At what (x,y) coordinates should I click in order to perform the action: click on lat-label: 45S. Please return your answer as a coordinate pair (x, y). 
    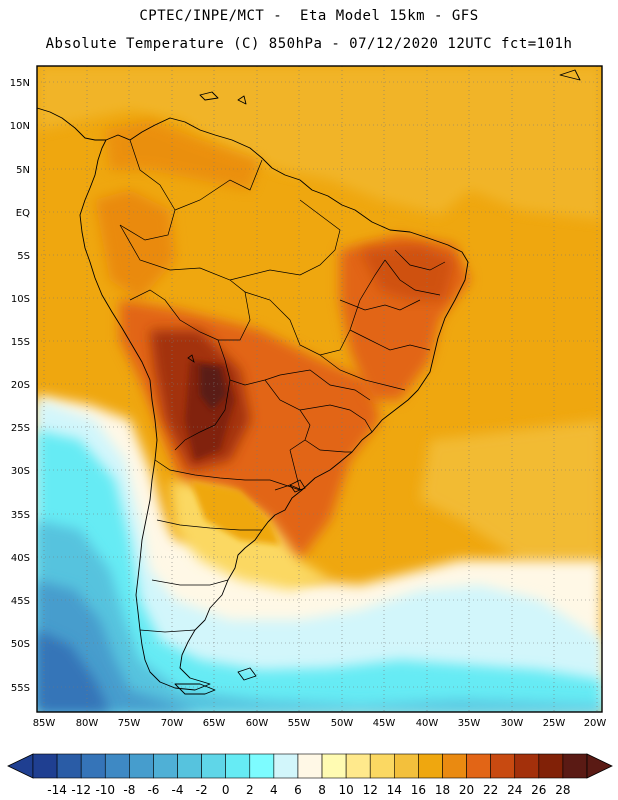
    Looking at the image, I should click on (20, 601).